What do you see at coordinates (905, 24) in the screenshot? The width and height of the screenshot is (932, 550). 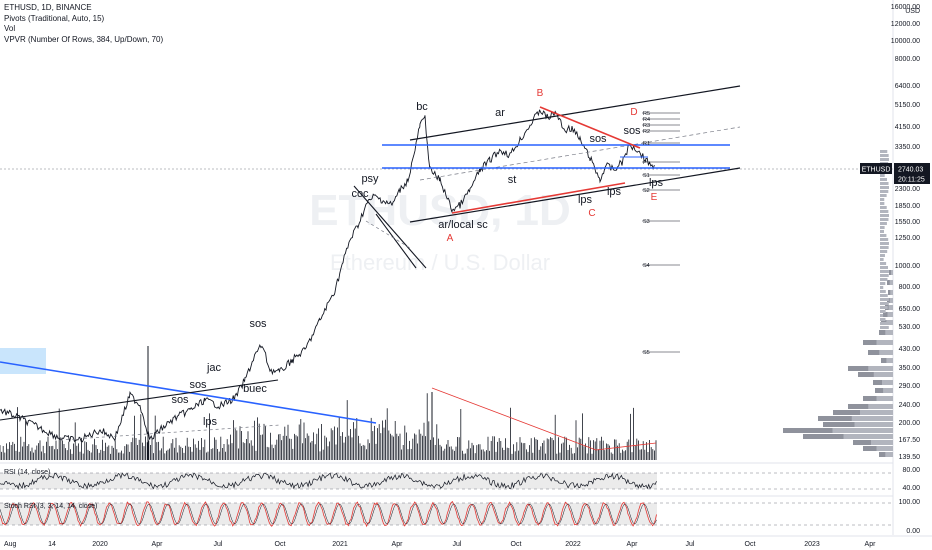 I see `price-tick-label: 12000.00` at bounding box center [905, 24].